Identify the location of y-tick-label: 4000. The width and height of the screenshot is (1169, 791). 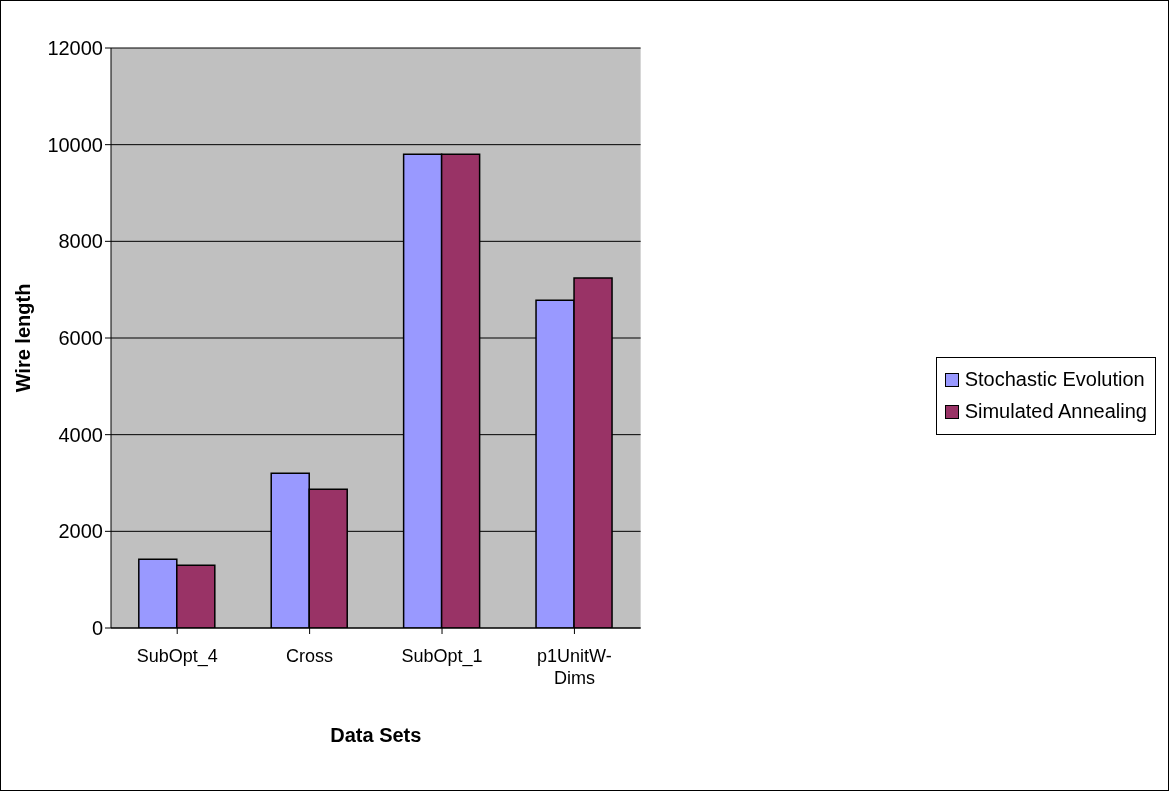
(80, 434).